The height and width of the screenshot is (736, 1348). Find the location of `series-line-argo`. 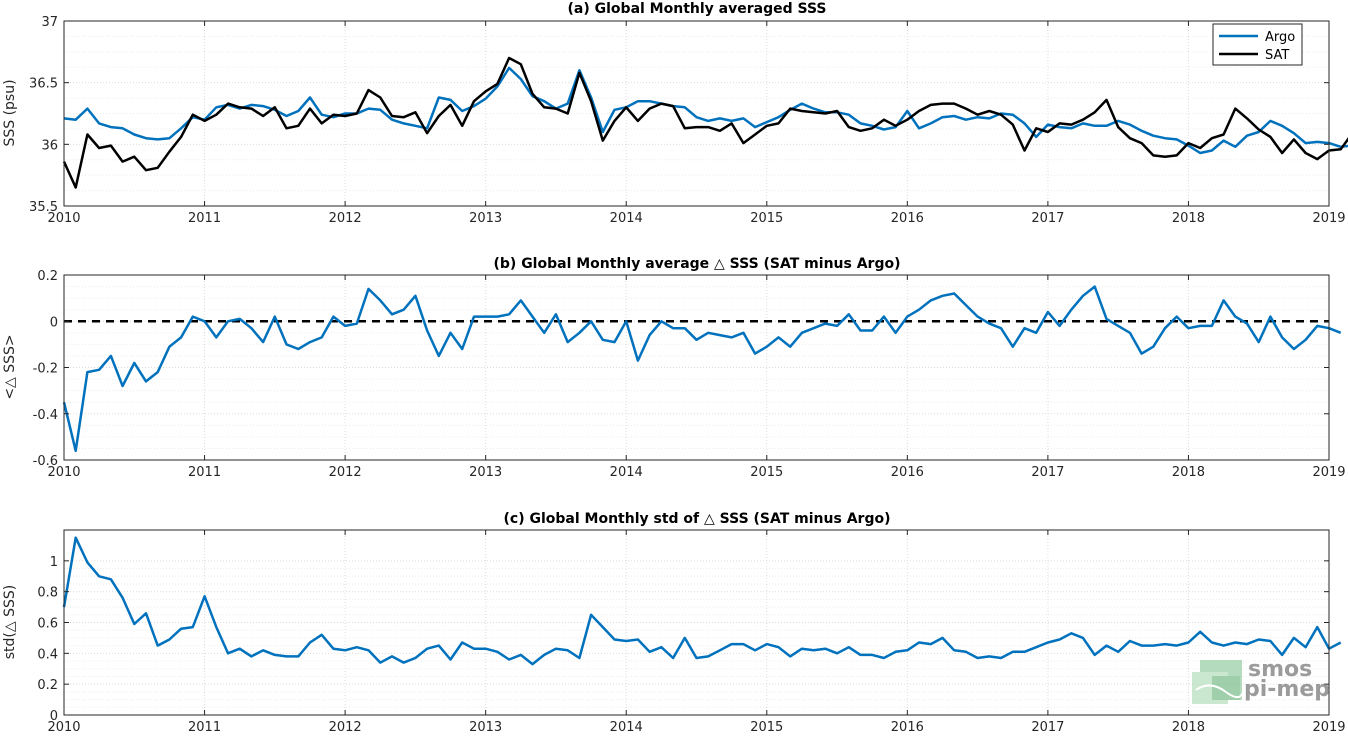

series-line-argo is located at coordinates (705, 110).